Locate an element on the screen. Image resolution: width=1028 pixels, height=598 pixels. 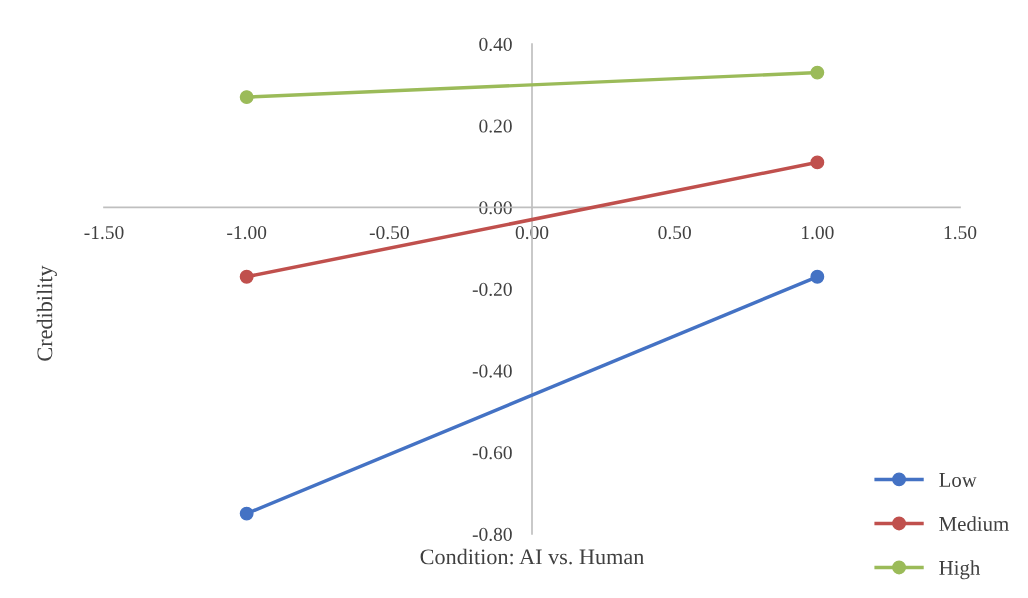
y-axis-title: Credibility is located at coordinates (46, 313).